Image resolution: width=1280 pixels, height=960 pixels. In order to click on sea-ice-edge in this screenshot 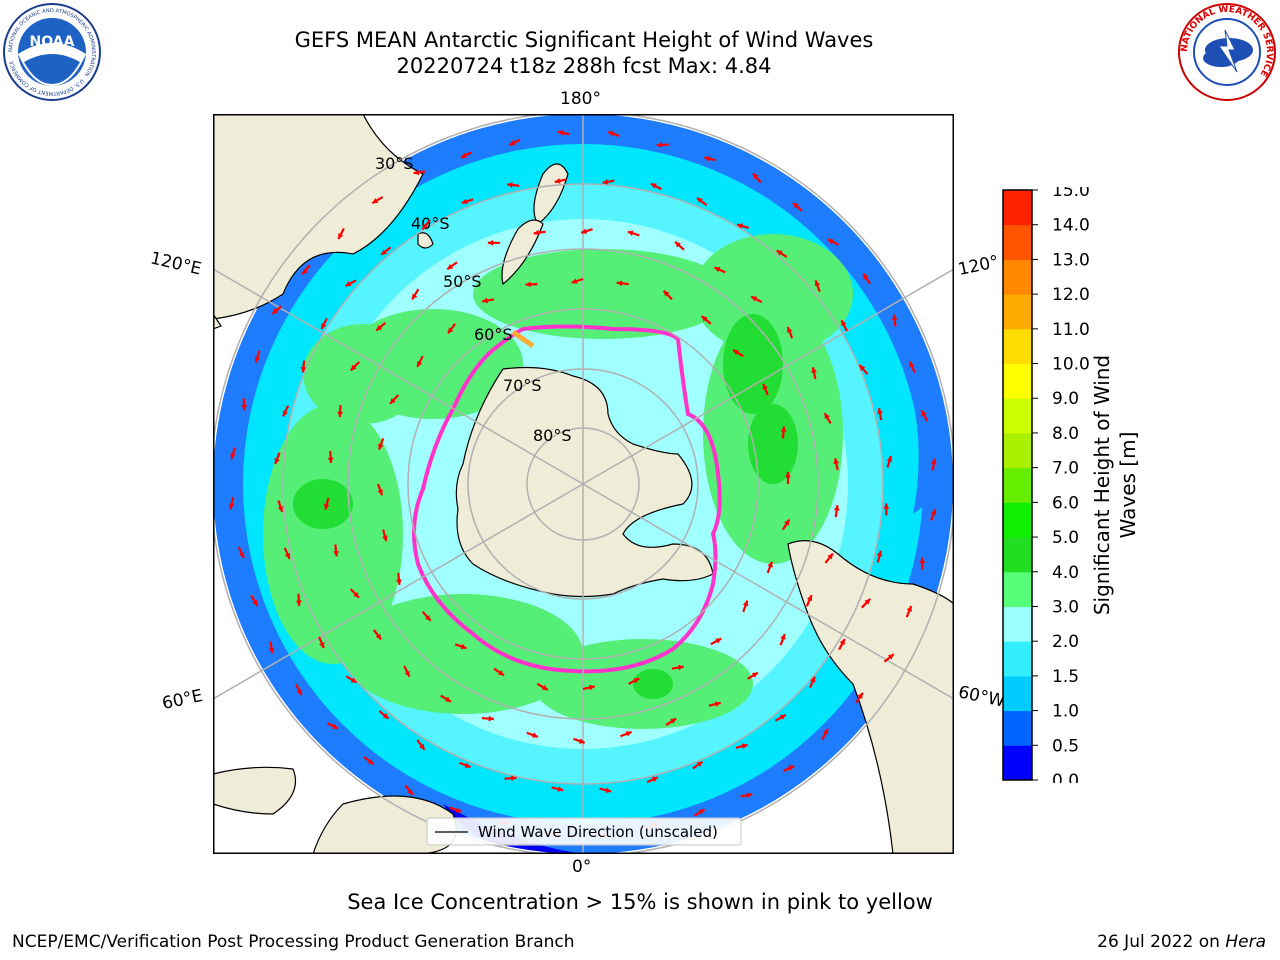, I will do `click(567, 499)`.